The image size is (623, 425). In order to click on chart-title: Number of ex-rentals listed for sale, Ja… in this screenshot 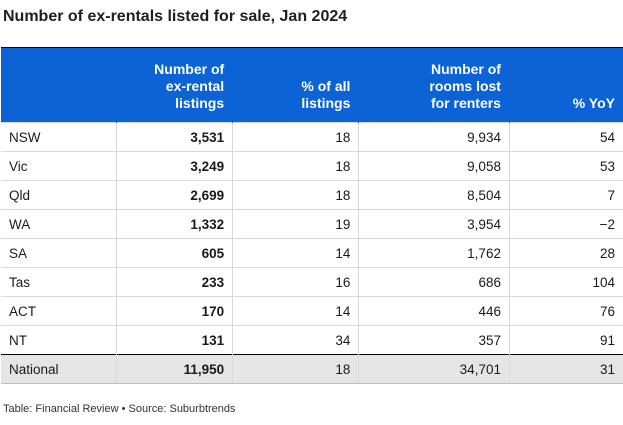, I will do `click(175, 16)`.